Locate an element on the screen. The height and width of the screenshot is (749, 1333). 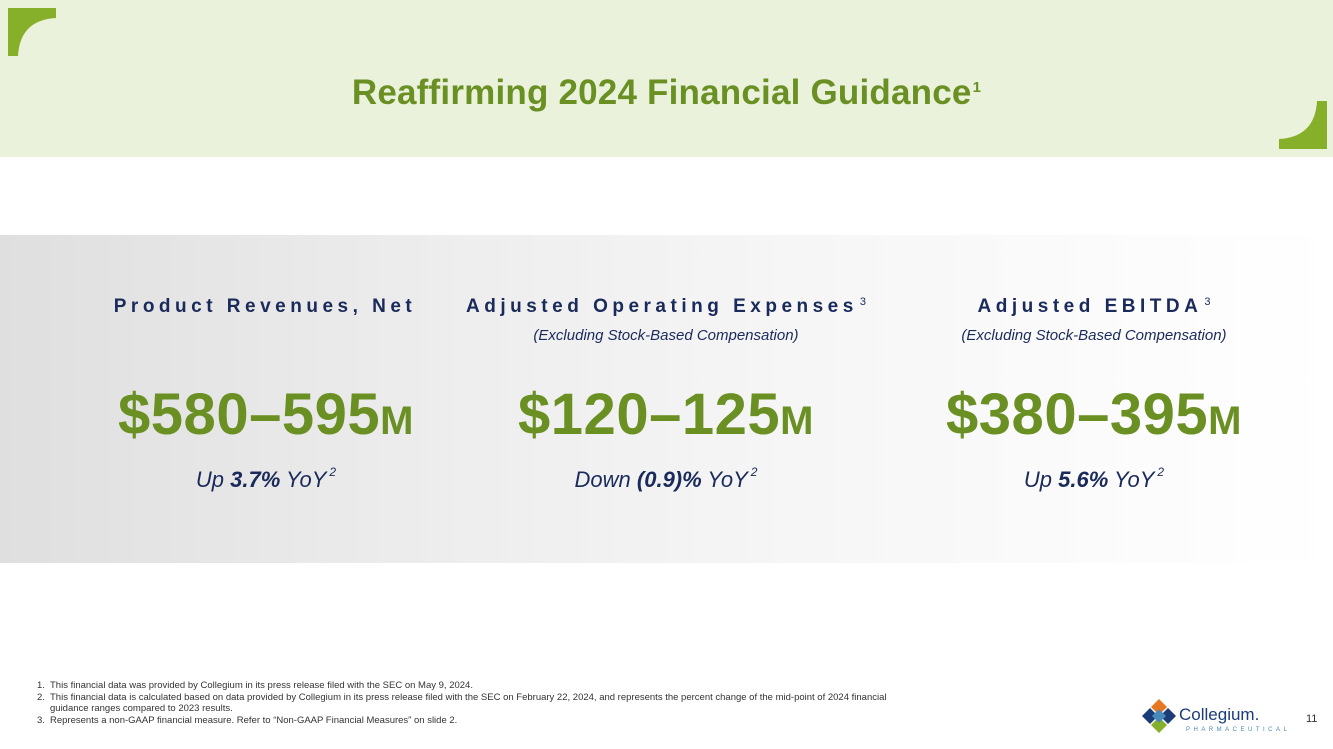
metric-change: Down (0.9)% YoY 2 is located at coordinates (666, 479).